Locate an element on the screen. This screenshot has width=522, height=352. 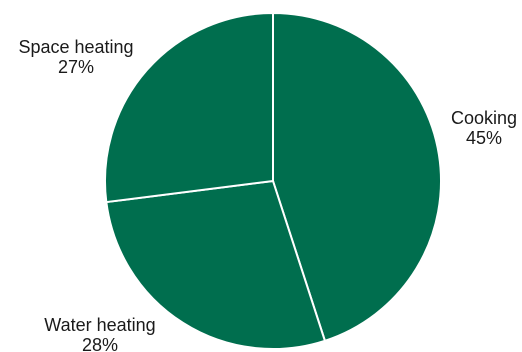
value-label: 45% is located at coordinates (484, 138).